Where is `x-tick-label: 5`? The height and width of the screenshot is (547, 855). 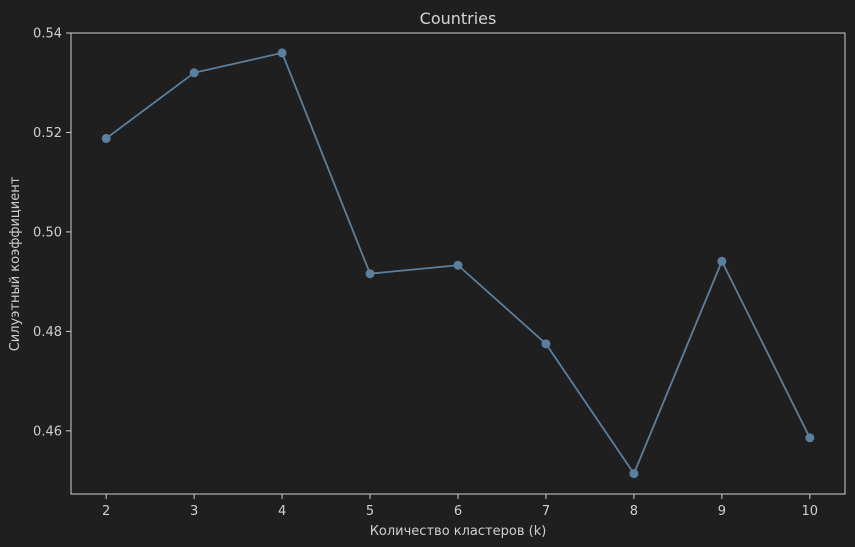 x-tick-label: 5 is located at coordinates (370, 511).